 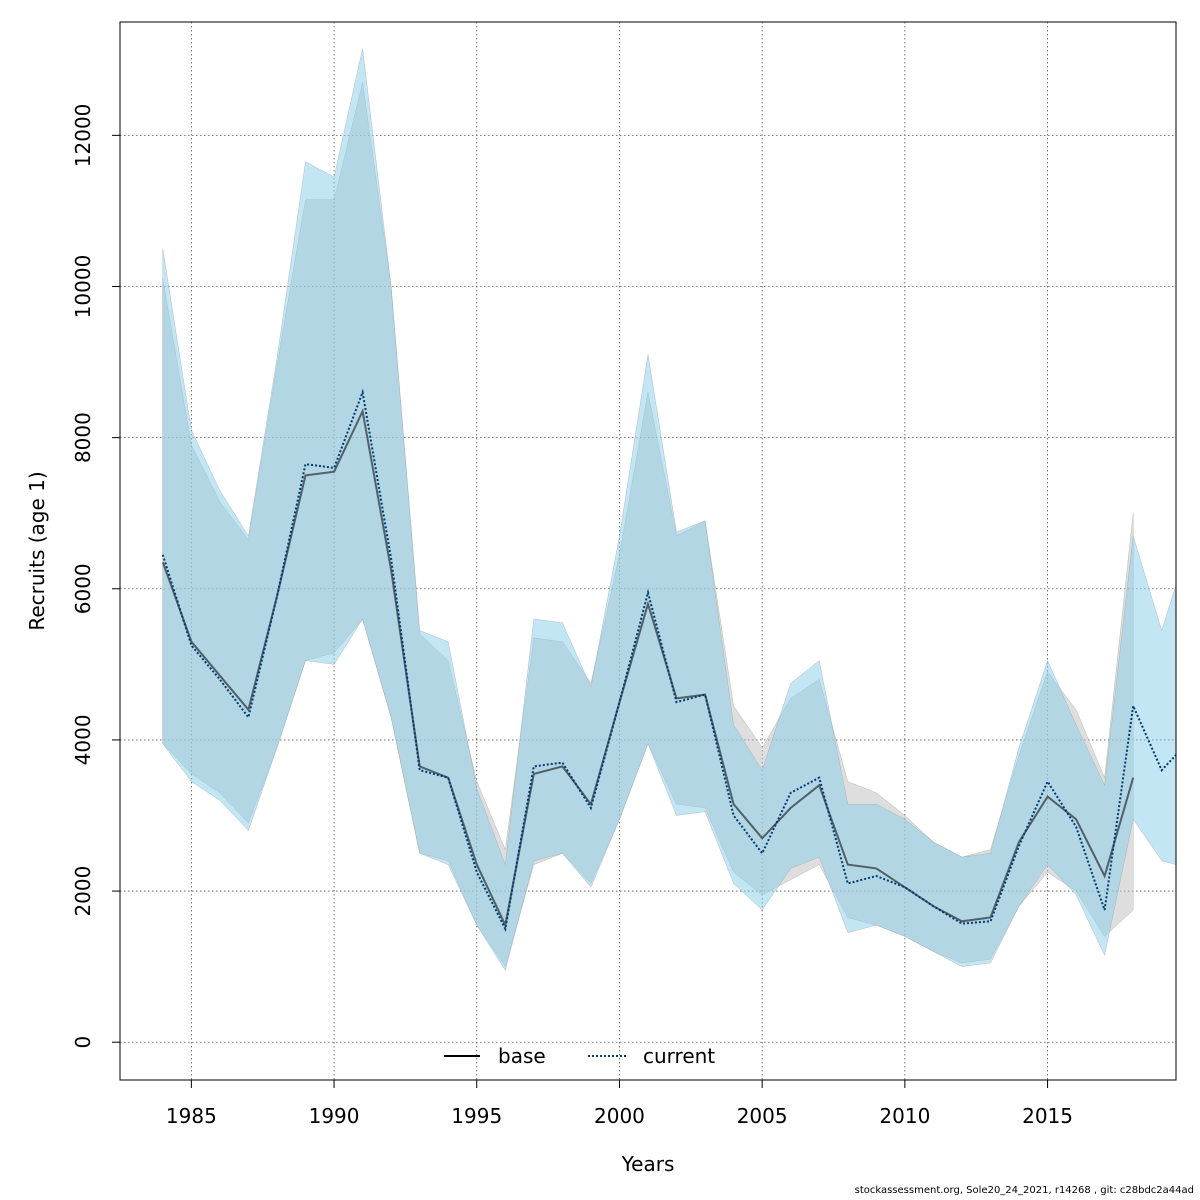 I want to click on y-axis-label: Recruits (age 1), so click(x=37, y=550).